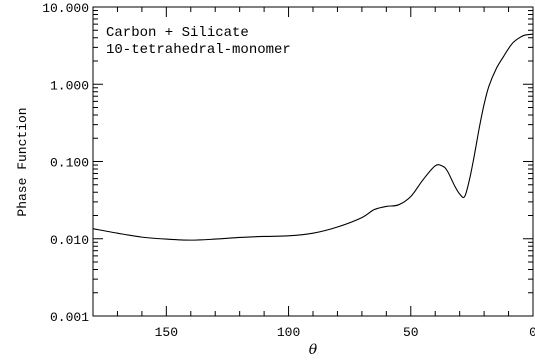 Image resolution: width=535 pixels, height=360 pixels. Describe the element at coordinates (69, 240) in the screenshot. I see `y-tick-label: 0.010` at that location.